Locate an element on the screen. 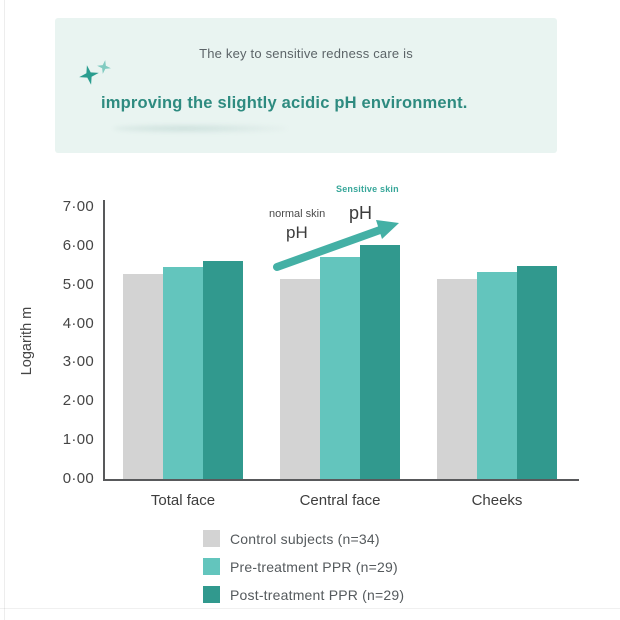  x-category-label: Total face is located at coordinates (183, 500).